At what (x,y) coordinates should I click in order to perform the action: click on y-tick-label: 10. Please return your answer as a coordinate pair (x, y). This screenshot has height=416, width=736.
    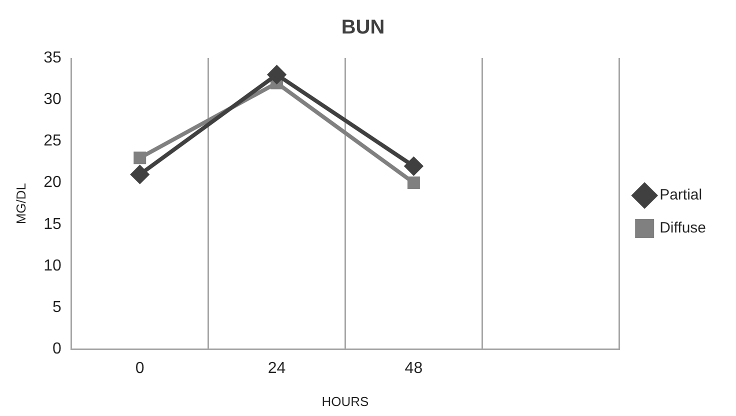
    Looking at the image, I should click on (53, 265).